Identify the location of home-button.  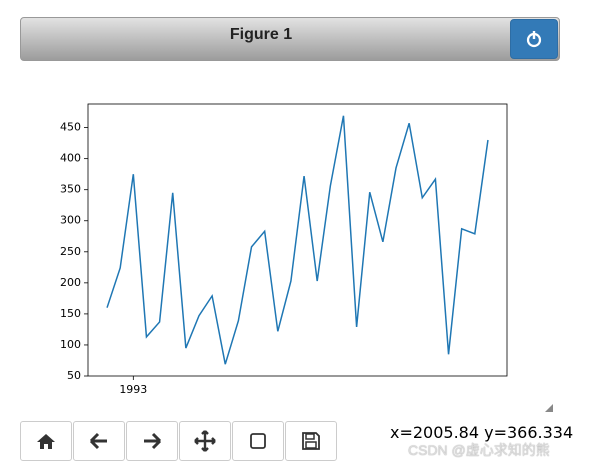
(46, 441).